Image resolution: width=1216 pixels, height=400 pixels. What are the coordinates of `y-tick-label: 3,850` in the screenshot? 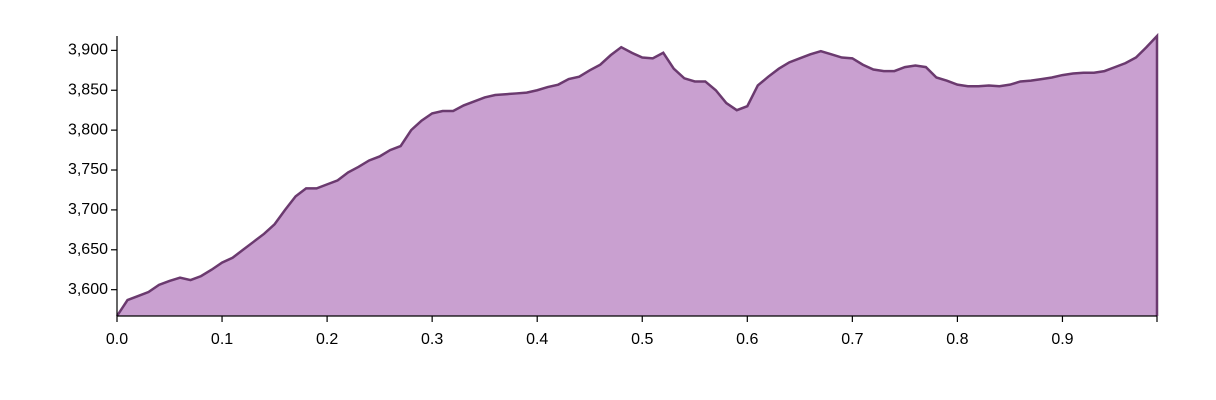 It's located at (88, 89).